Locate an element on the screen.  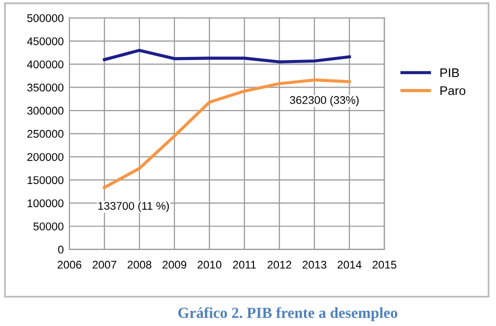
y-tick-label: 500000 is located at coordinates (45, 18).